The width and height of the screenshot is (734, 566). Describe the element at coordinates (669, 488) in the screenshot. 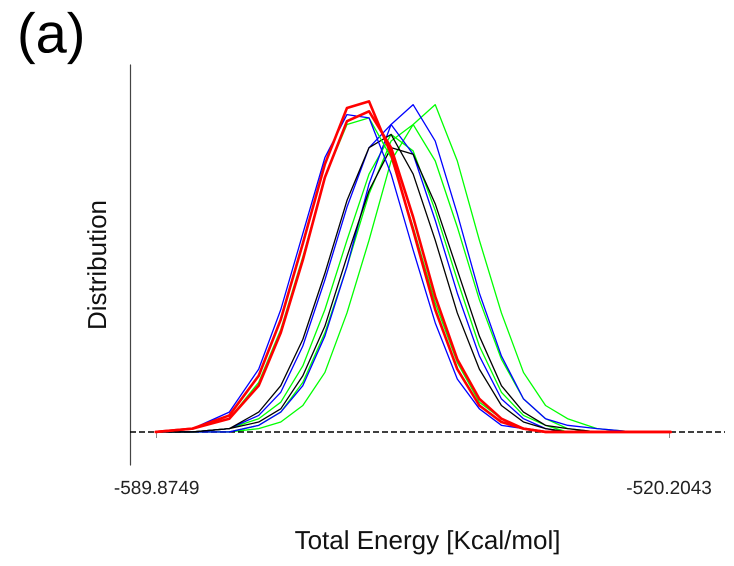

I see `x-tick-label: -520.2043` at that location.